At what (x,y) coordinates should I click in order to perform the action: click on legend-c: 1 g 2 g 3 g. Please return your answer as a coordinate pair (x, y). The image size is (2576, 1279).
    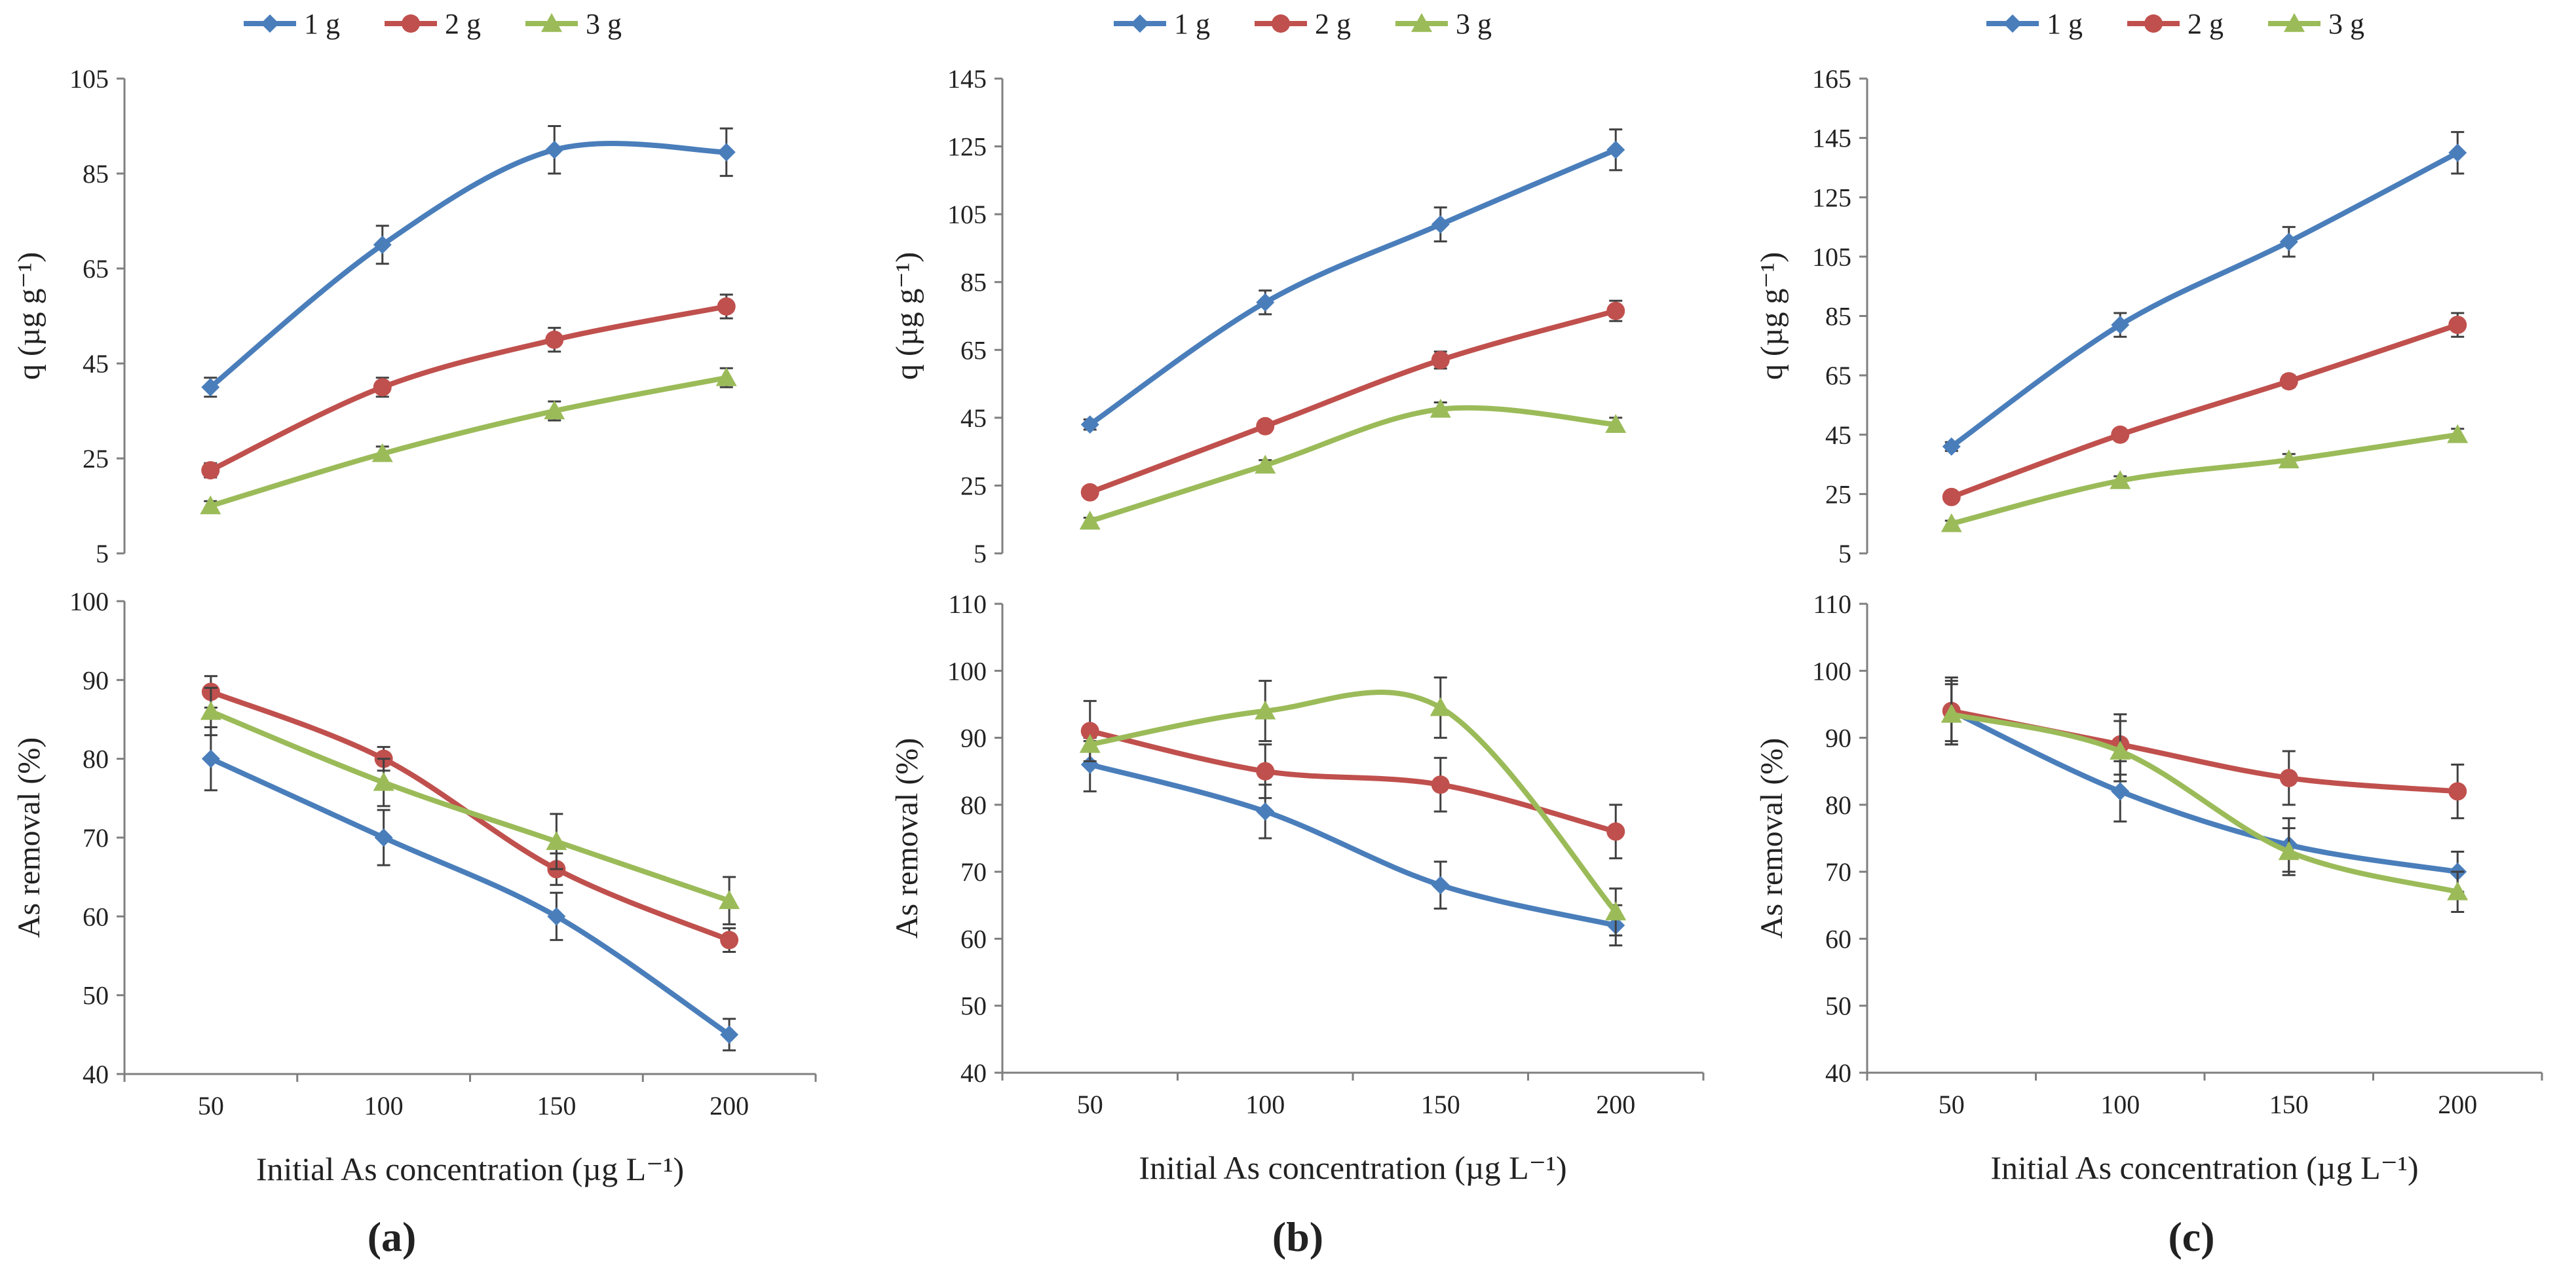
    Looking at the image, I should click on (2175, 24).